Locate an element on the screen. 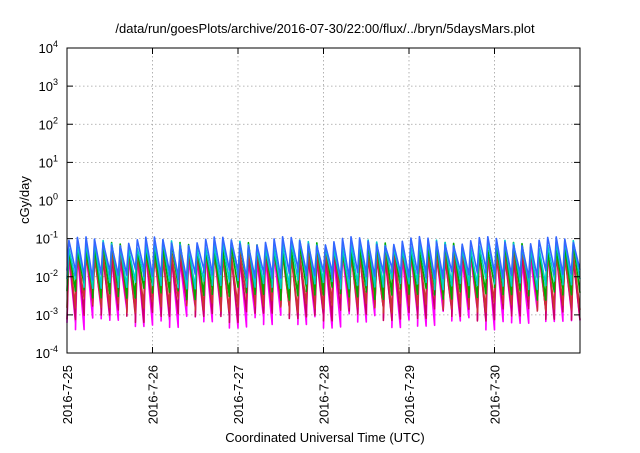 Image resolution: width=640 pixels, height=453 pixels. y-tick-exponent: 4 is located at coordinates (55, 44).